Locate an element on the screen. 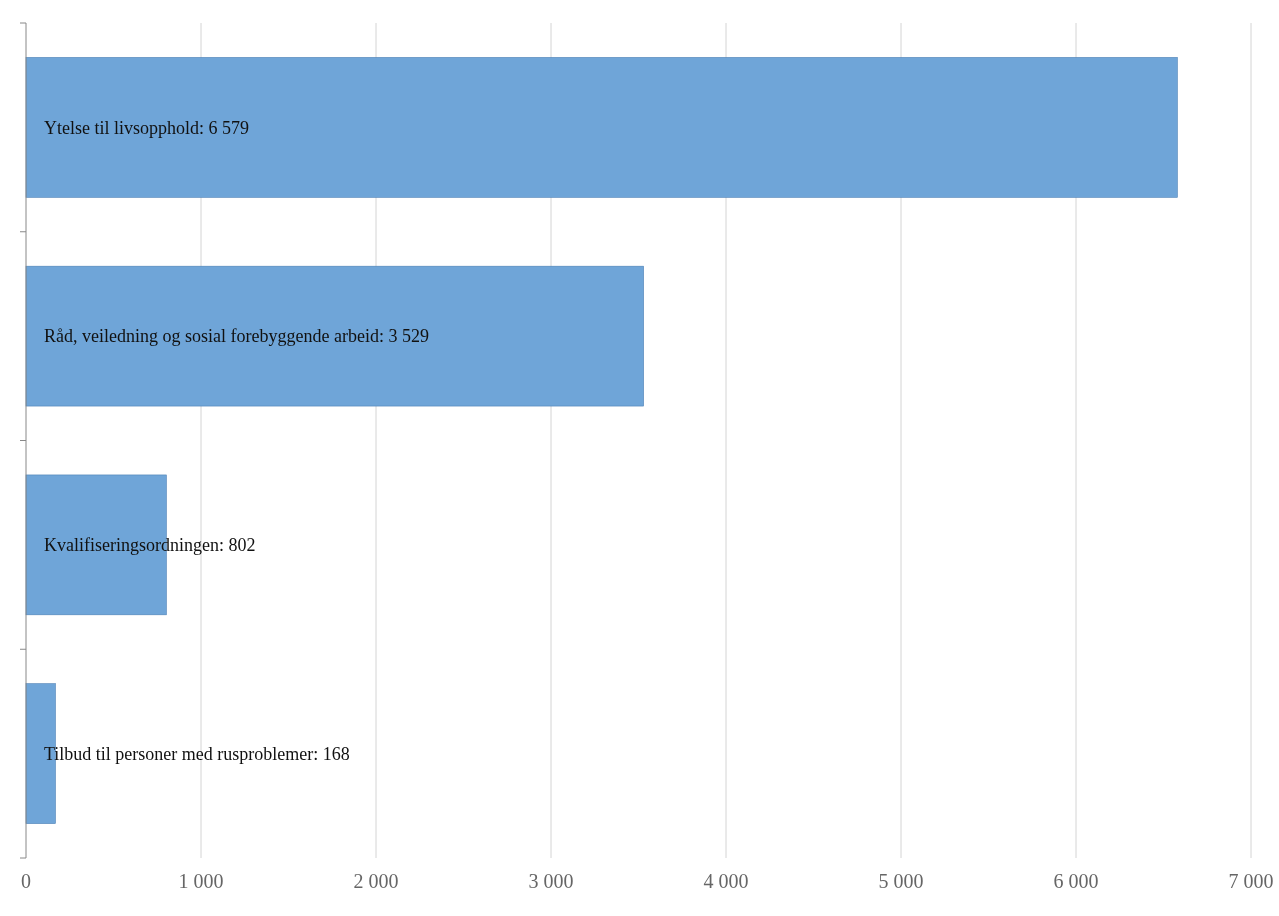  x-tick-label: 6 000 is located at coordinates (1076, 881).